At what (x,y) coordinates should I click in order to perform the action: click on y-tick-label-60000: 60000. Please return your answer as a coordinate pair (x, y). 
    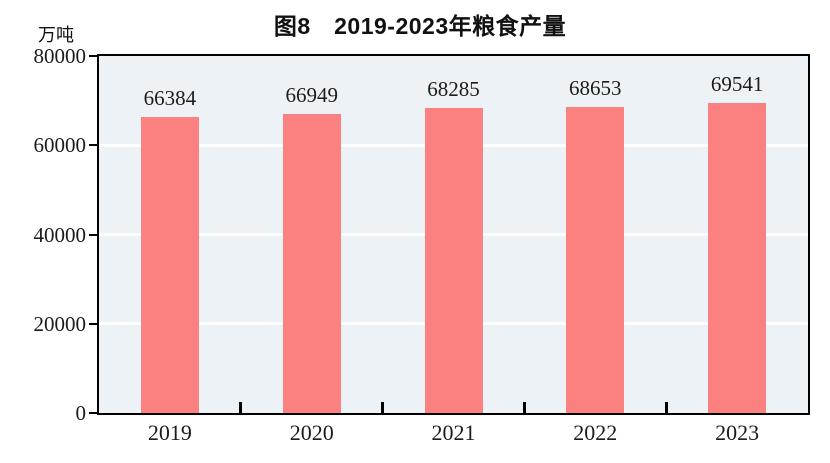
    Looking at the image, I should click on (60, 145).